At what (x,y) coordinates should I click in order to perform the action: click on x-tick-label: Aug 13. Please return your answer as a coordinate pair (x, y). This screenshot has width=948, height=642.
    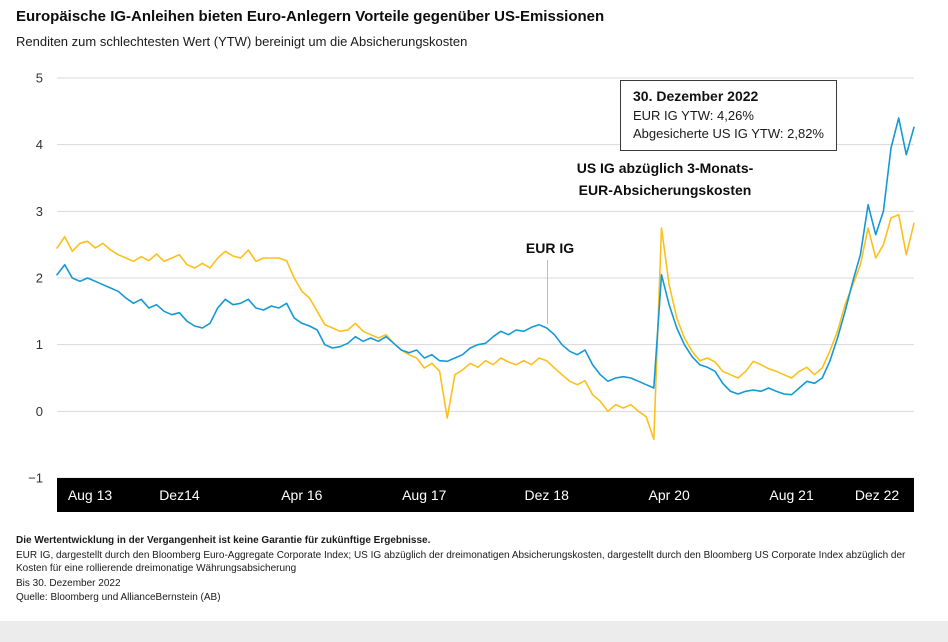
    Looking at the image, I should click on (90, 495).